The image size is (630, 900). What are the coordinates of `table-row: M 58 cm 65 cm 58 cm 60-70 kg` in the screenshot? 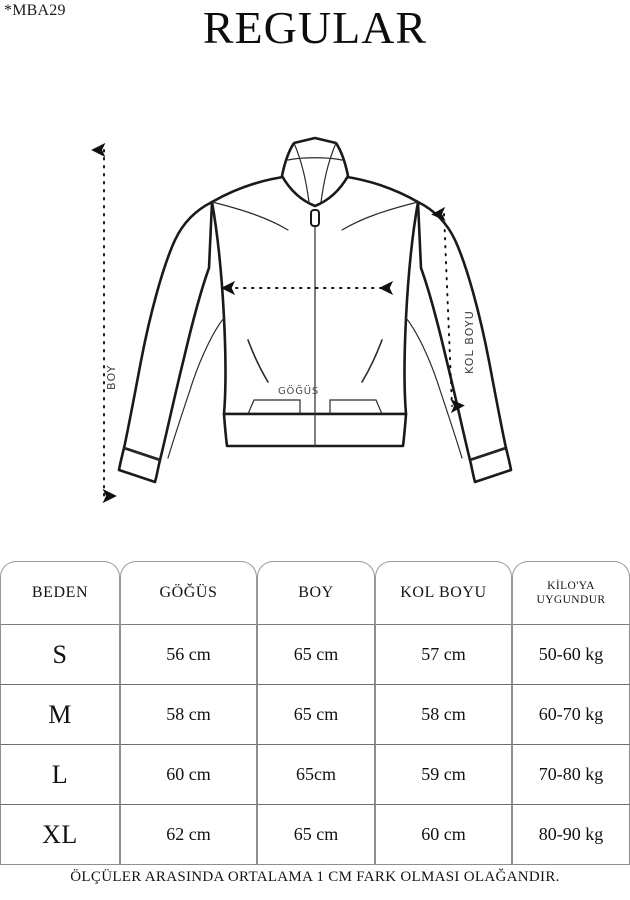 It's located at (315, 715).